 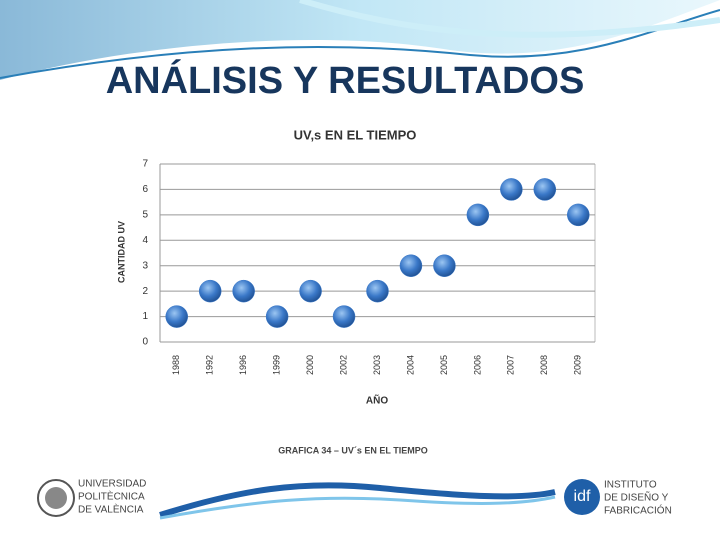 What do you see at coordinates (636, 497) in the screenshot?
I see `logo-text: DE DISEÑO Y` at bounding box center [636, 497].